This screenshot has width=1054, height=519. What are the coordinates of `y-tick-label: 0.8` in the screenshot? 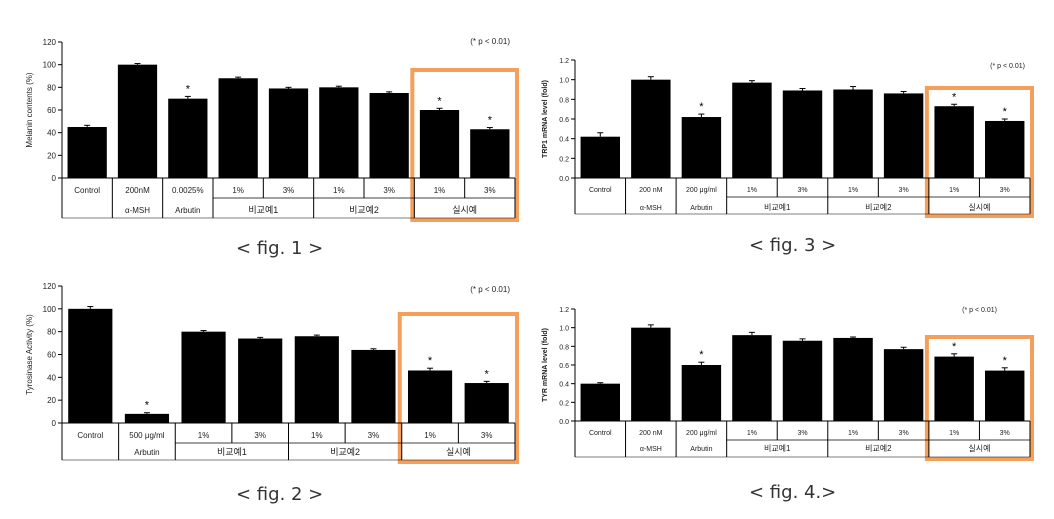 It's located at (564, 100).